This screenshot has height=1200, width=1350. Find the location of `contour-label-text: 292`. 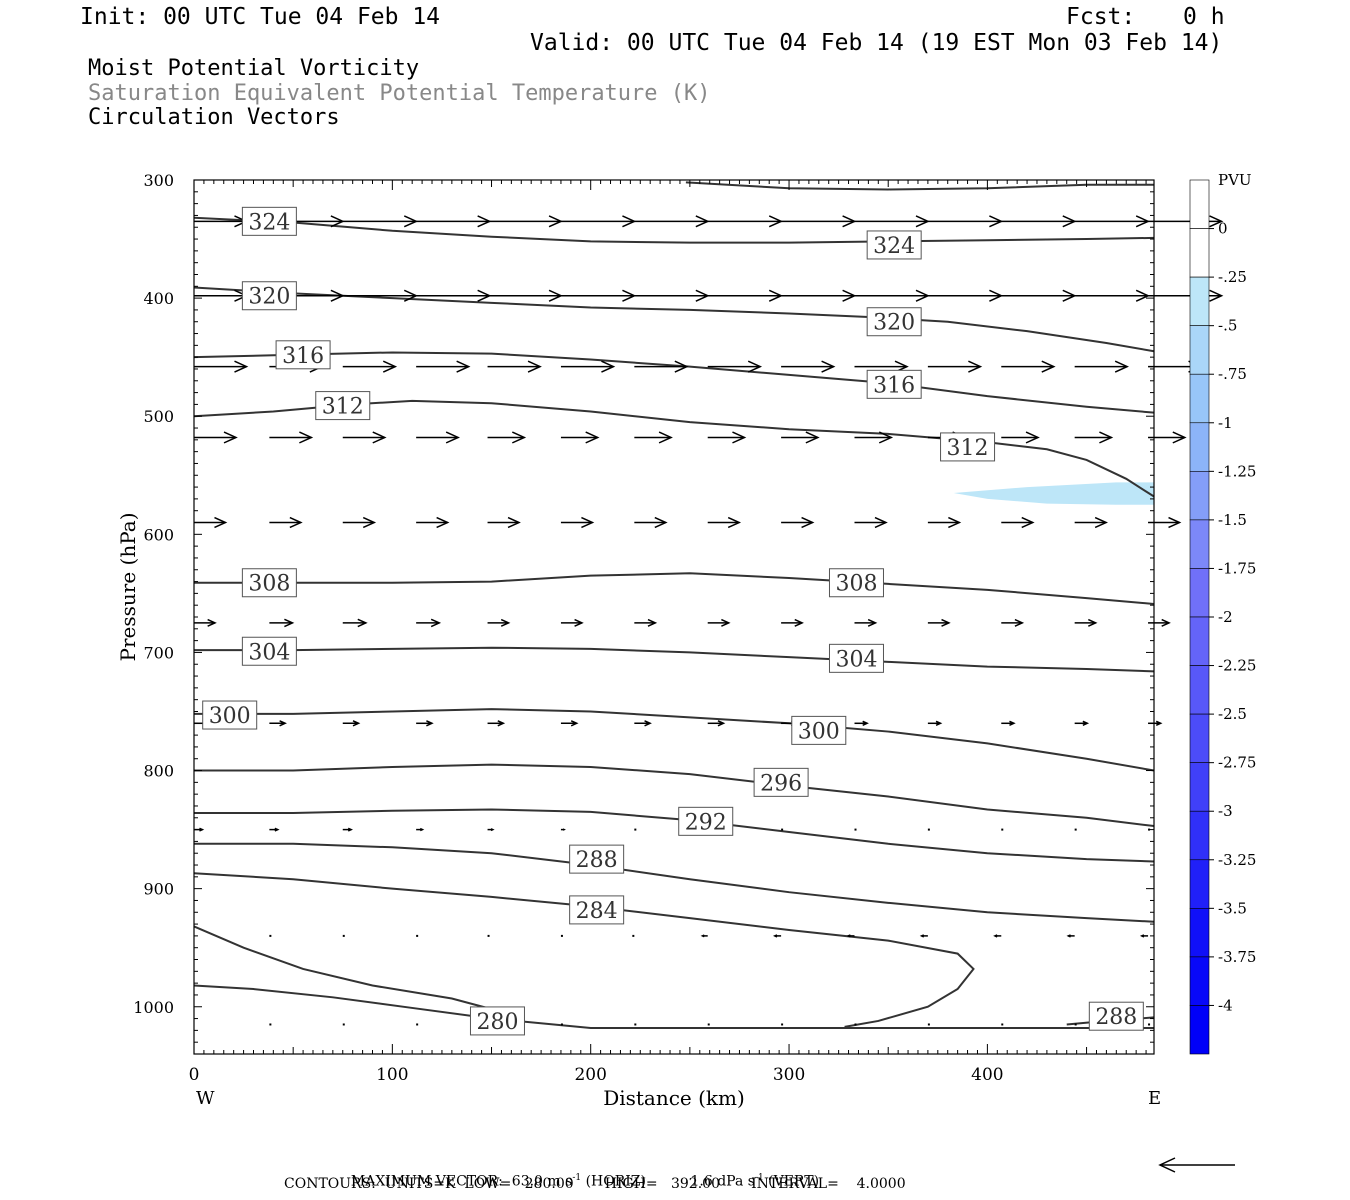

contour-label-text: 292 is located at coordinates (706, 822).